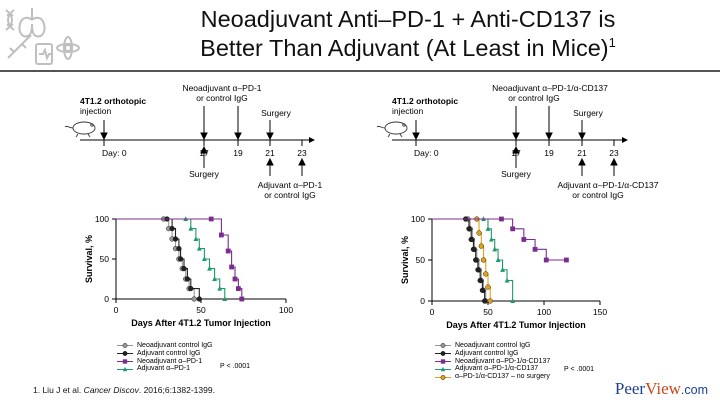 This screenshot has height=405, width=720. What do you see at coordinates (407, 111) in the screenshot?
I see `orthotopic-label-line-2: injection` at bounding box center [407, 111].